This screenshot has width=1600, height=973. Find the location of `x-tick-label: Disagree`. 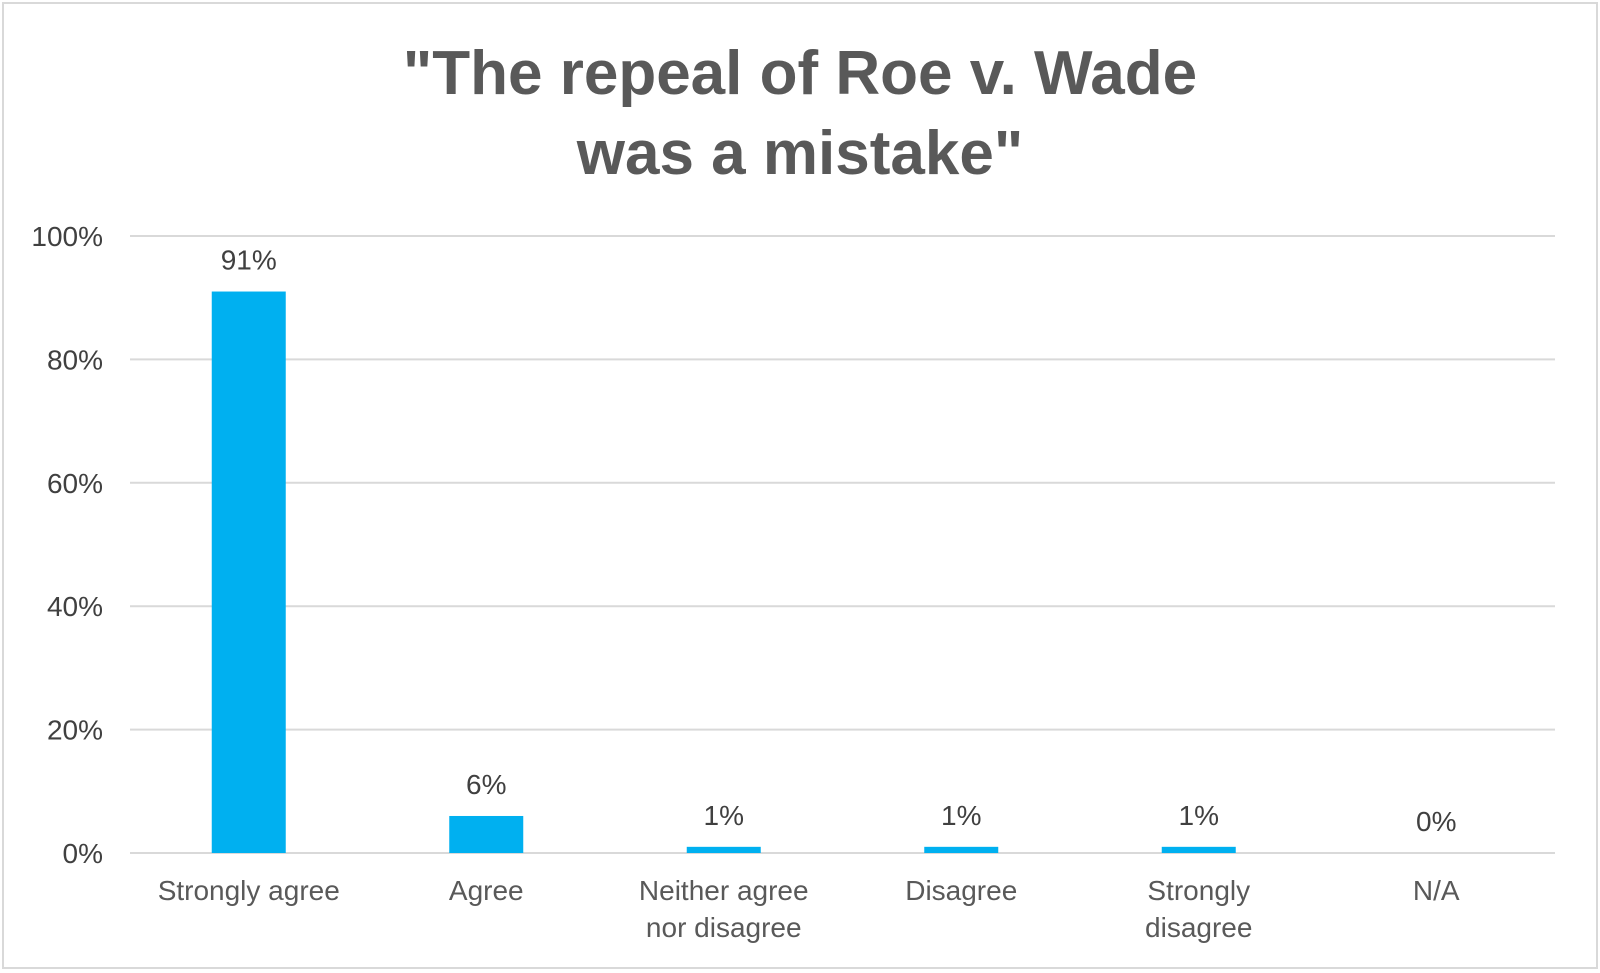

x-tick-label: Disagree is located at coordinates (961, 890).